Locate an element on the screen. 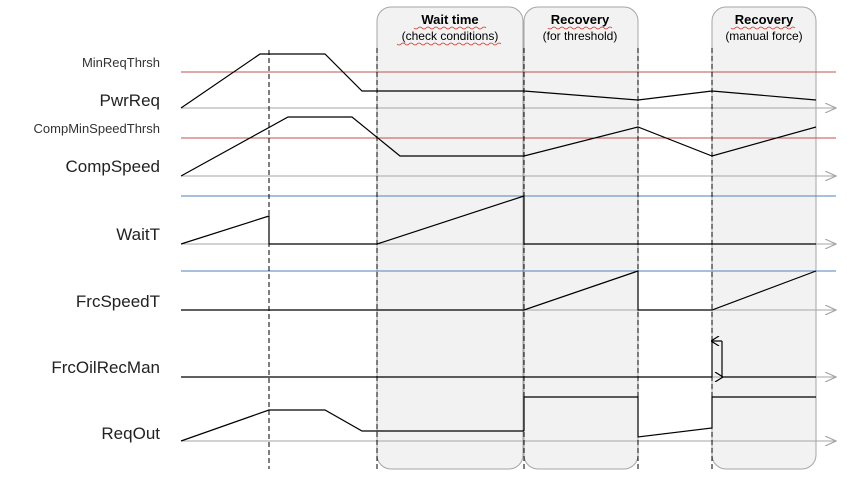 This screenshot has width=847, height=492. label-pwr-req: PwrReq is located at coordinates (130, 100).